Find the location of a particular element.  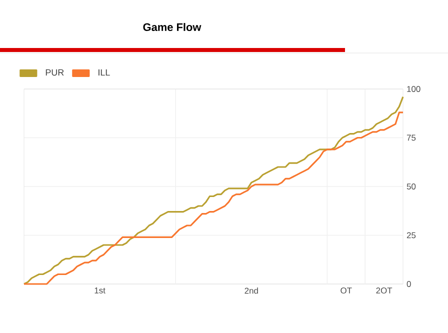

y-tick-label: 100 is located at coordinates (413, 89).